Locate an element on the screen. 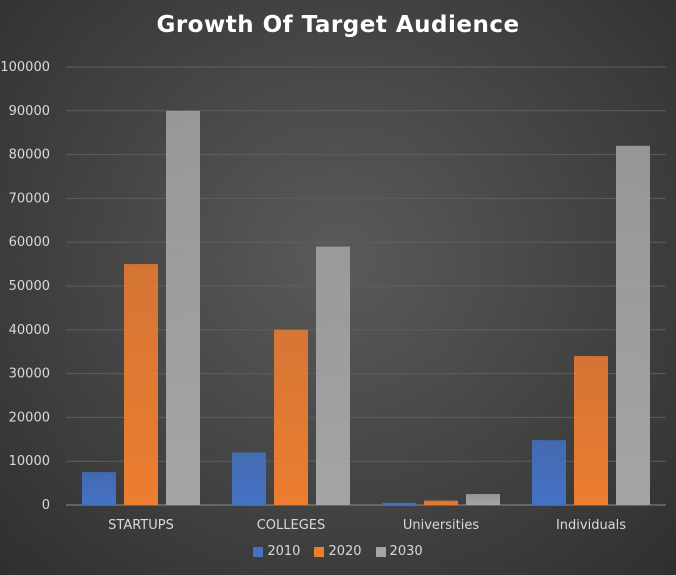 Image resolution: width=676 pixels, height=575 pixels. legend-item-2020: 2020 is located at coordinates (338, 551).